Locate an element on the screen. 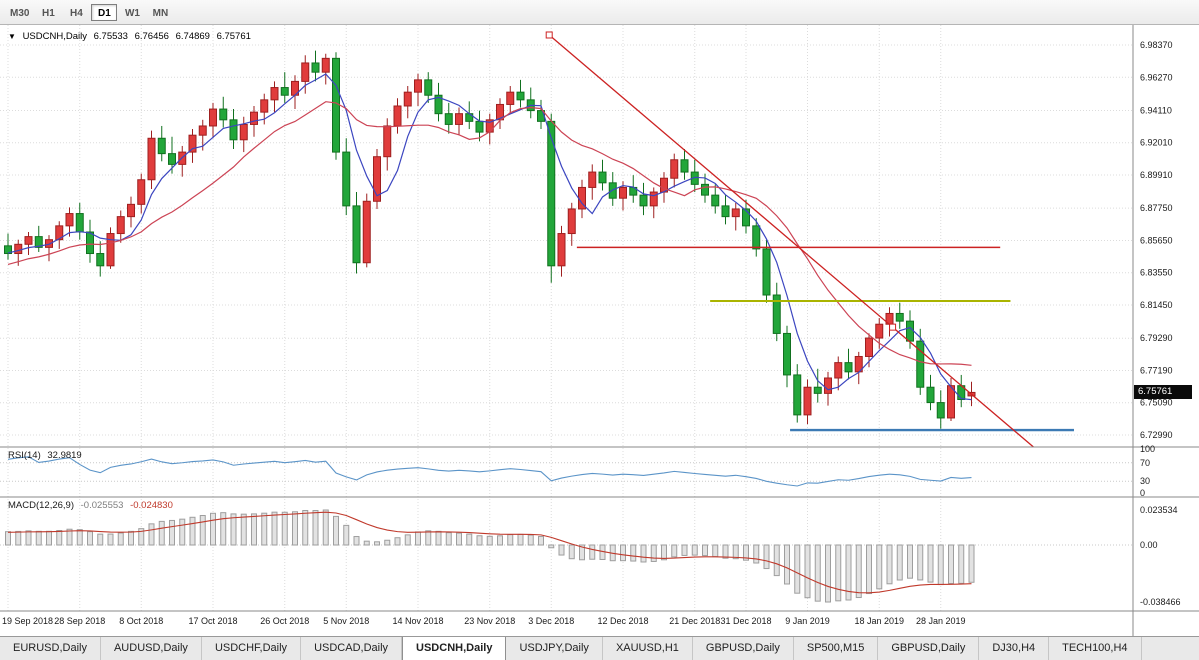 The height and width of the screenshot is (660, 1199). rsi-level-label: 30 is located at coordinates (1145, 481).